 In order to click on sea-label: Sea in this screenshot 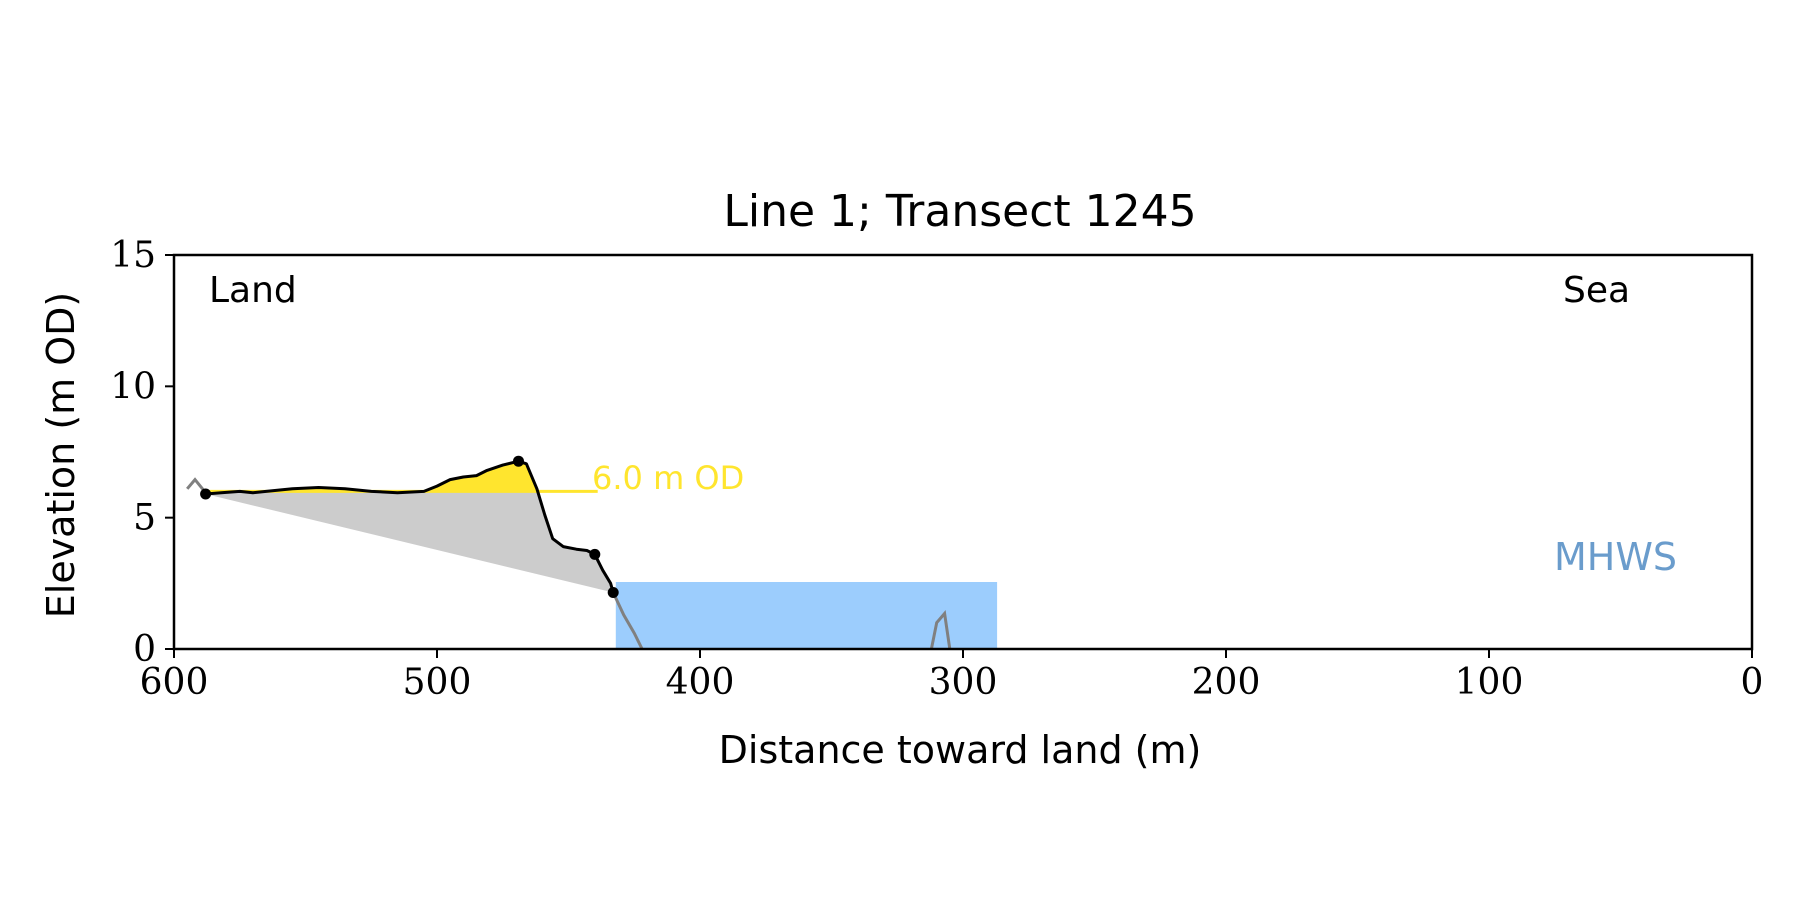, I will do `click(1596, 290)`.